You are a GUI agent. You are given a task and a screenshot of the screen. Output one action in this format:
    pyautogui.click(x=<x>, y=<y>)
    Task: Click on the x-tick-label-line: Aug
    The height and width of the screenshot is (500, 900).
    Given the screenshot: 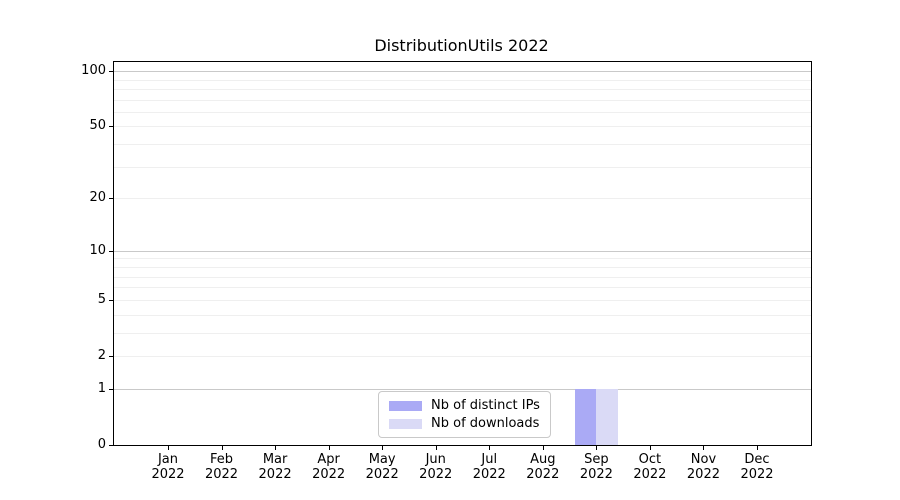 What is the action you would take?
    pyautogui.click(x=543, y=459)
    